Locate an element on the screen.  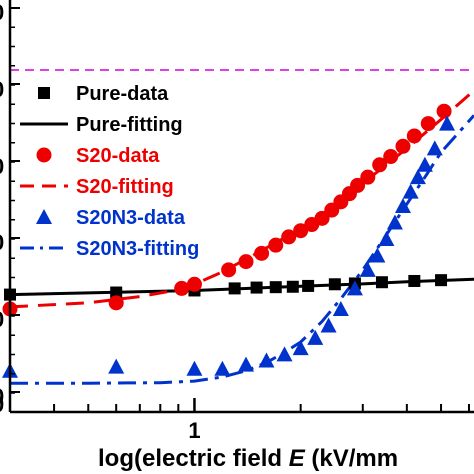
x-axis-label: log(electric field E (kV/mm is located at coordinates (248, 458).